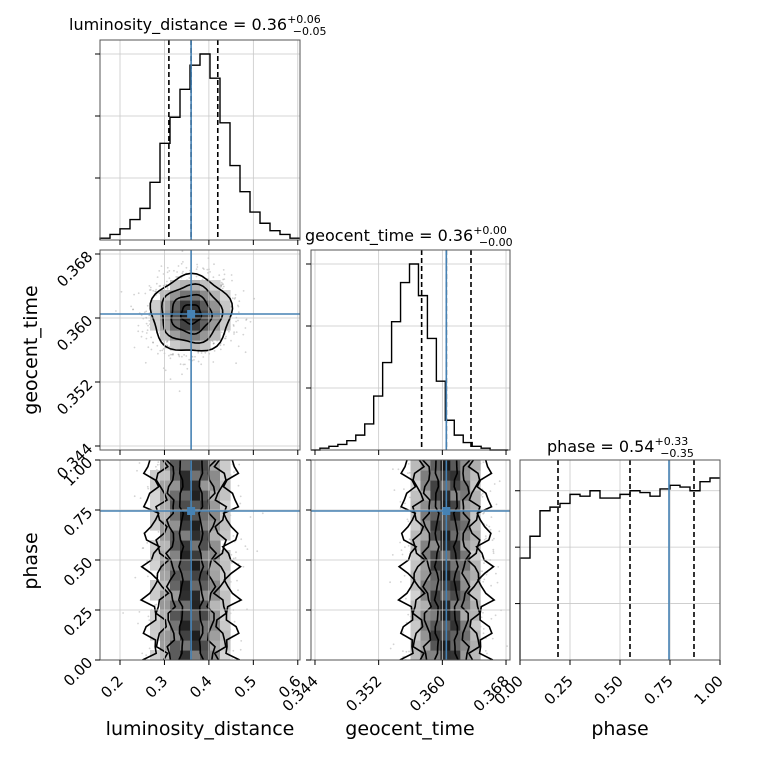 This screenshot has height=760, width=760. Describe the element at coordinates (199, 146) in the screenshot. I see `hist-luminosity-distance-steps` at that location.